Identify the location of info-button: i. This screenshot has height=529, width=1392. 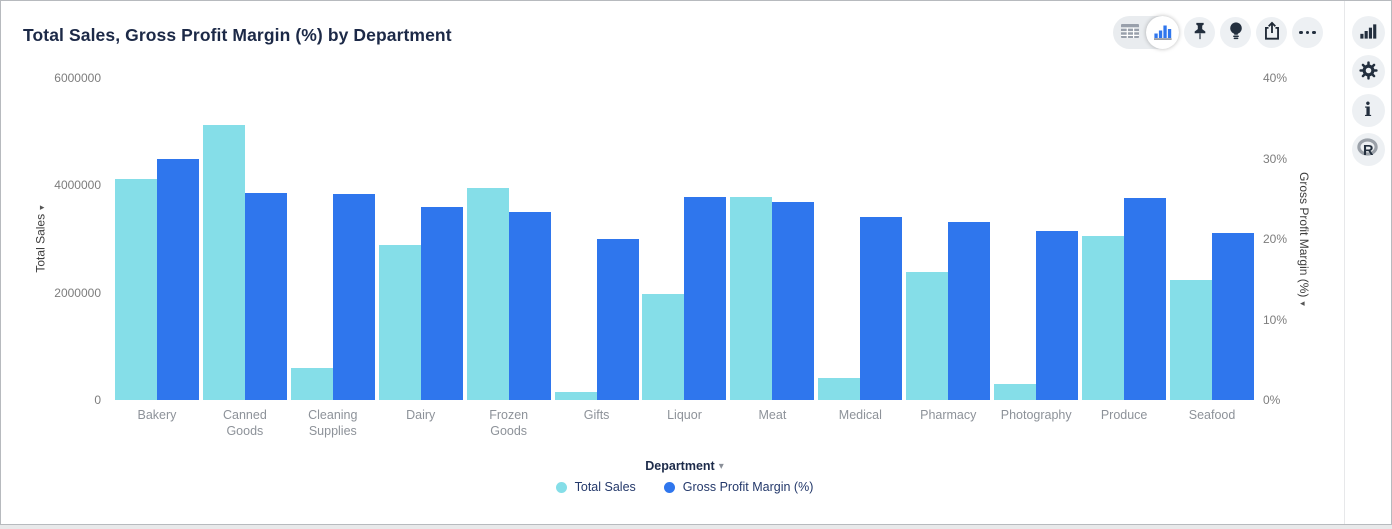
(1368, 110).